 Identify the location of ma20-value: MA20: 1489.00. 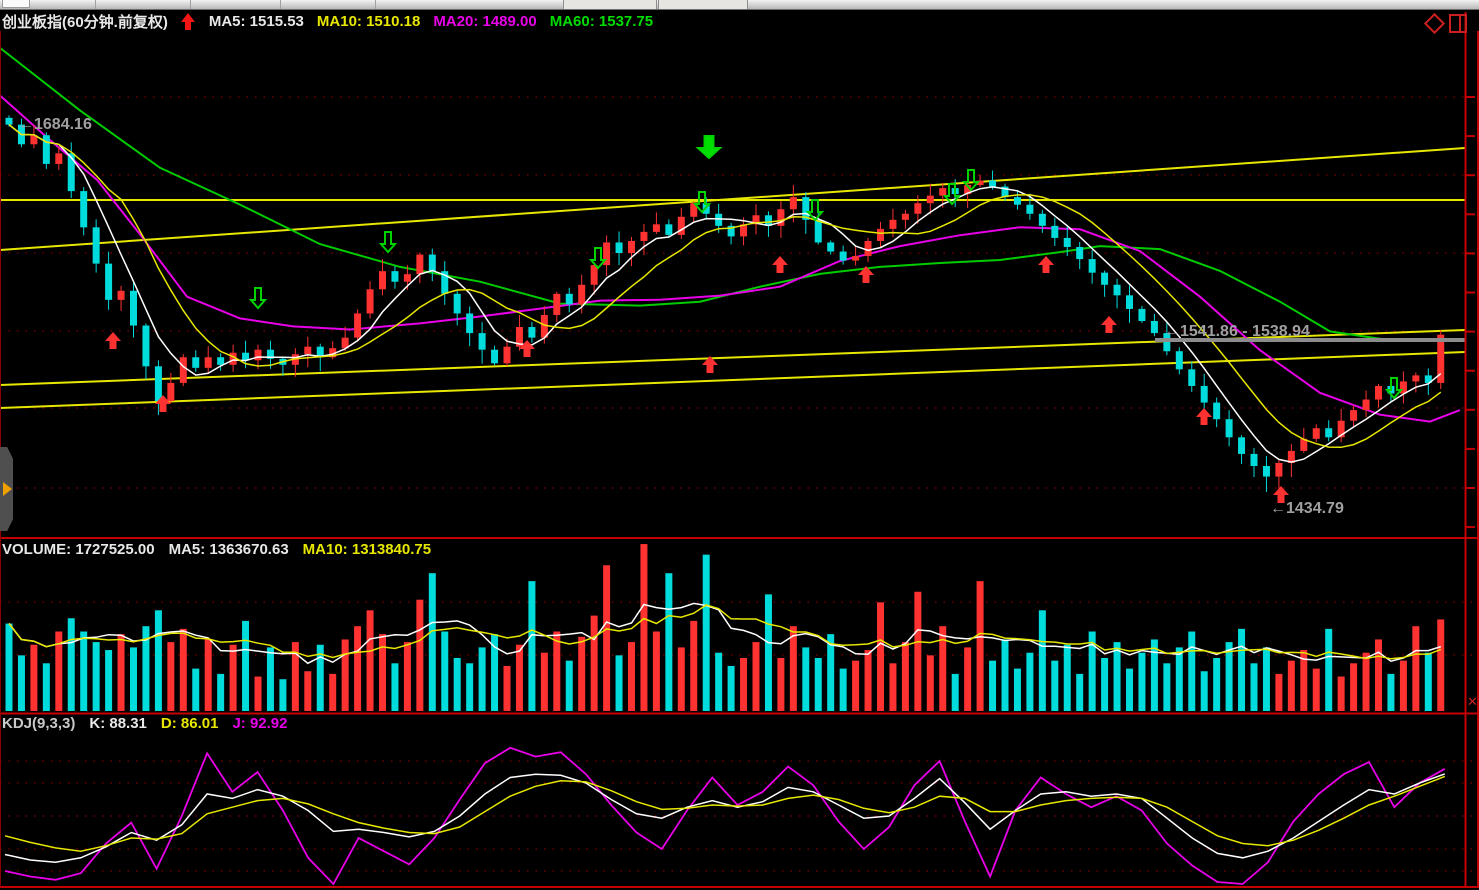
(485, 21).